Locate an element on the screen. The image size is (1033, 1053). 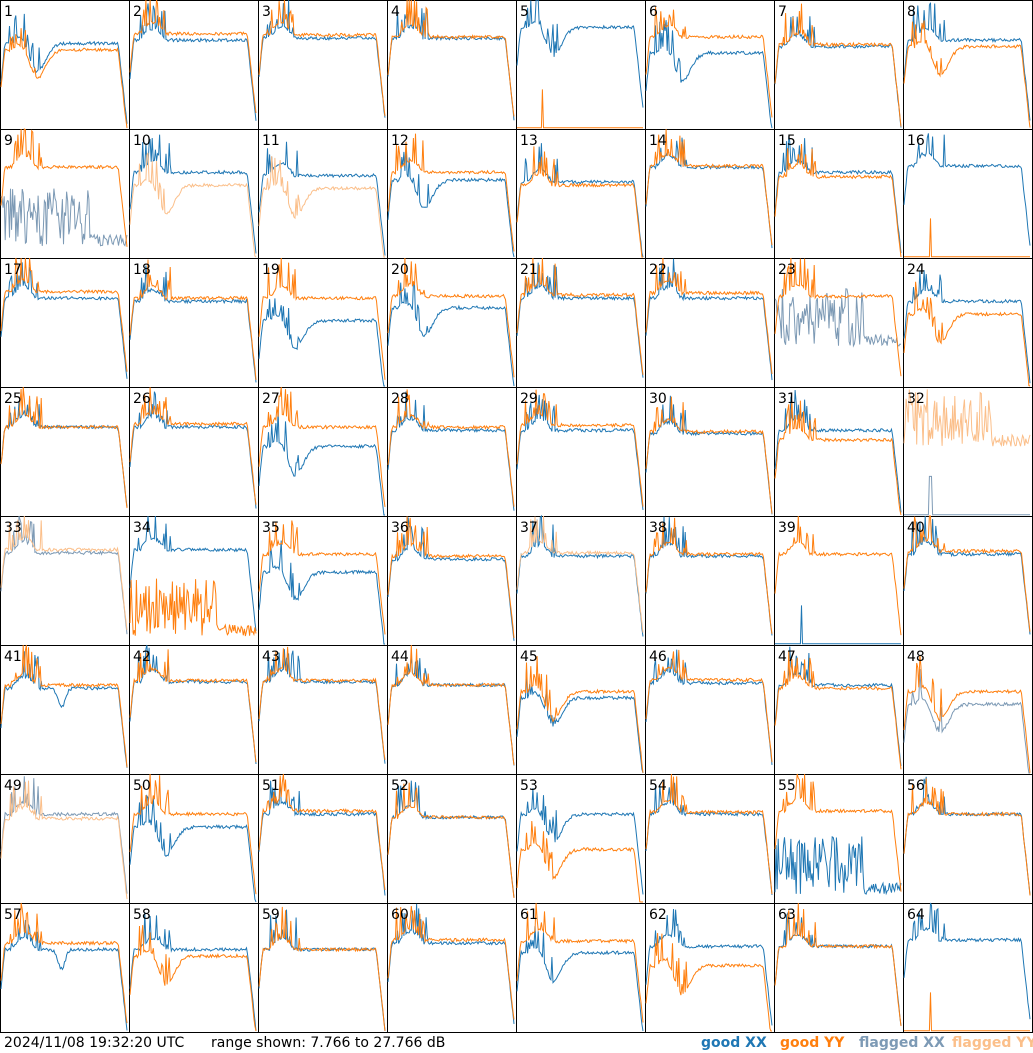
panel-number-label: 12 is located at coordinates (400, 141).